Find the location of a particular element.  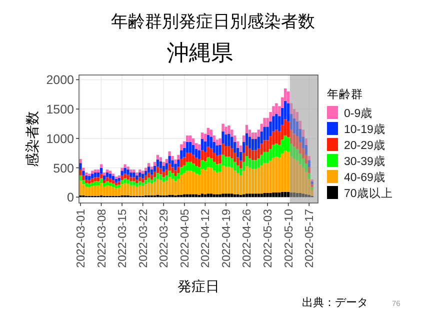

x-tick-label: 2022-05-03 is located at coordinates (268, 238).